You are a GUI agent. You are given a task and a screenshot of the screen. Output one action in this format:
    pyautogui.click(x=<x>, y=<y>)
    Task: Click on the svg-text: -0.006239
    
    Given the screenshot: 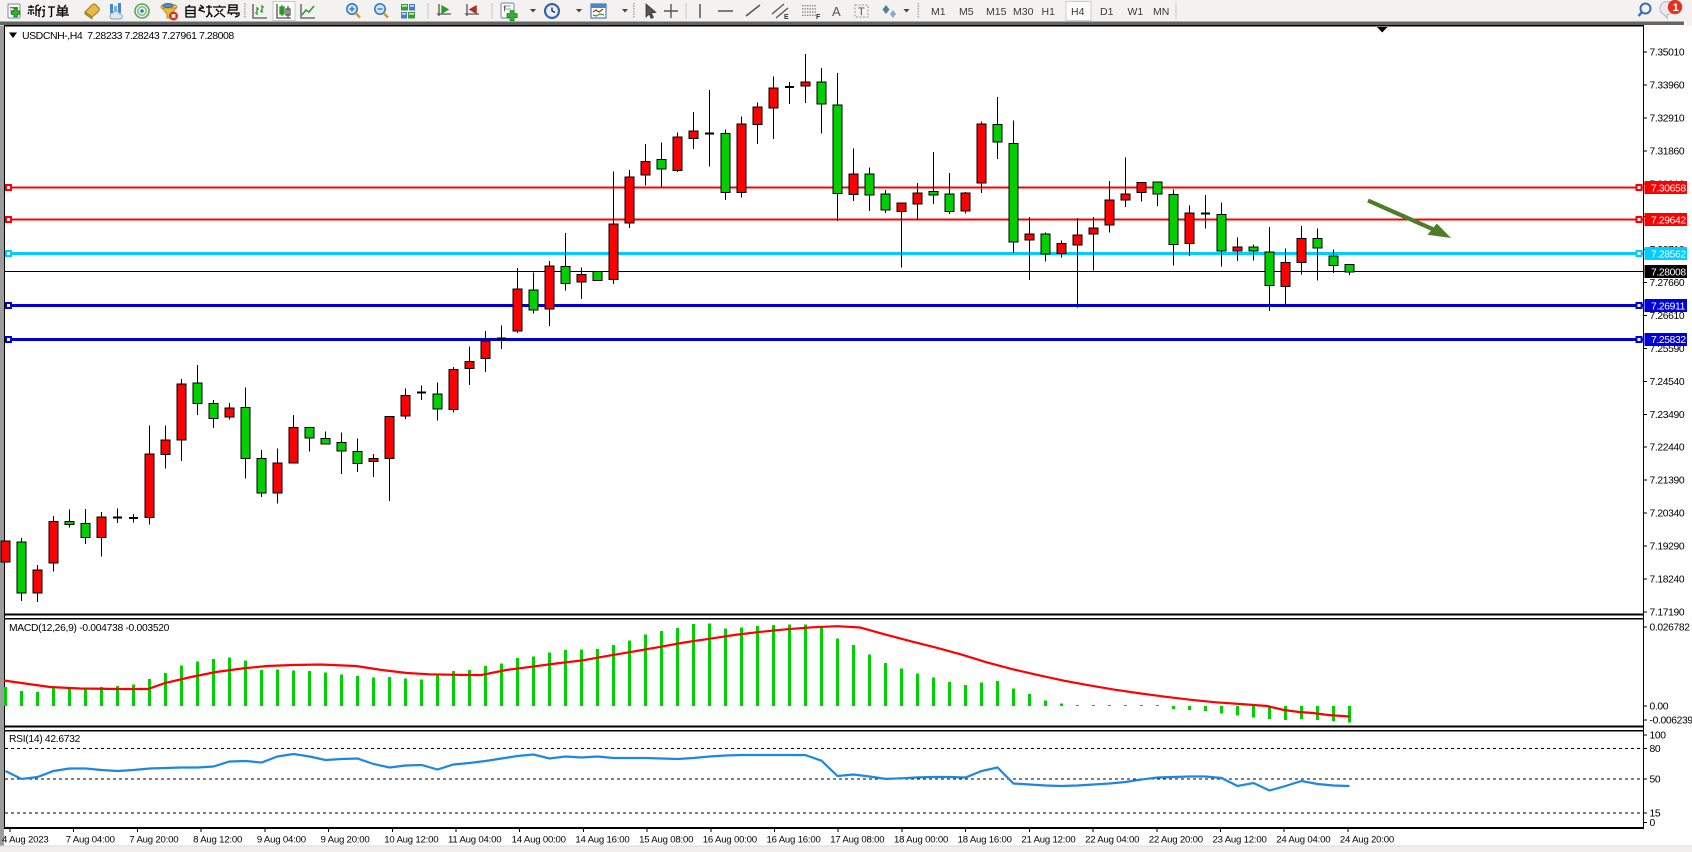 What is the action you would take?
    pyautogui.click(x=1671, y=721)
    